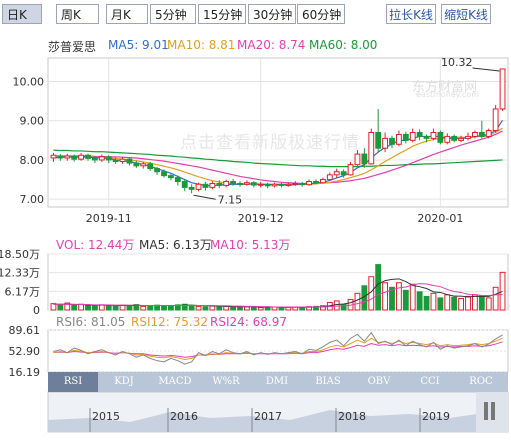 The image size is (511, 440). Describe the element at coordinates (261, 218) in the screenshot. I see `date-tick-label: 2019-12` at that location.